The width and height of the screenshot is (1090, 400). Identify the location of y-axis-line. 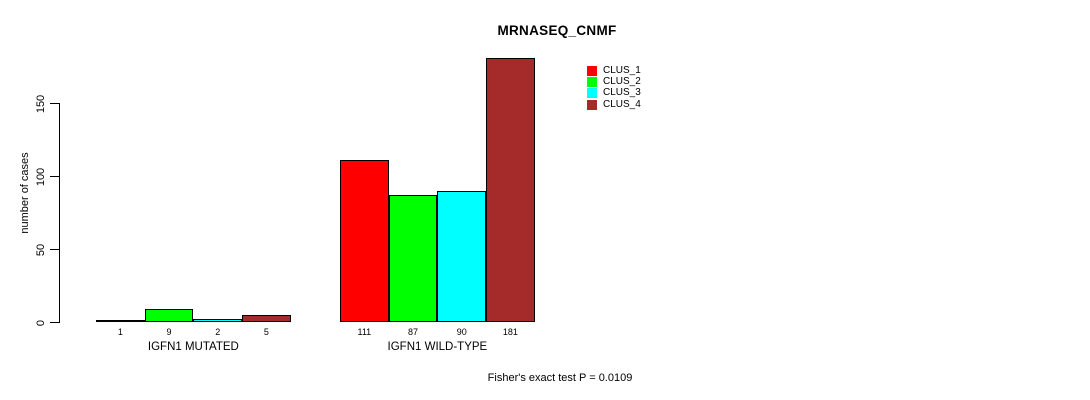
(59, 213).